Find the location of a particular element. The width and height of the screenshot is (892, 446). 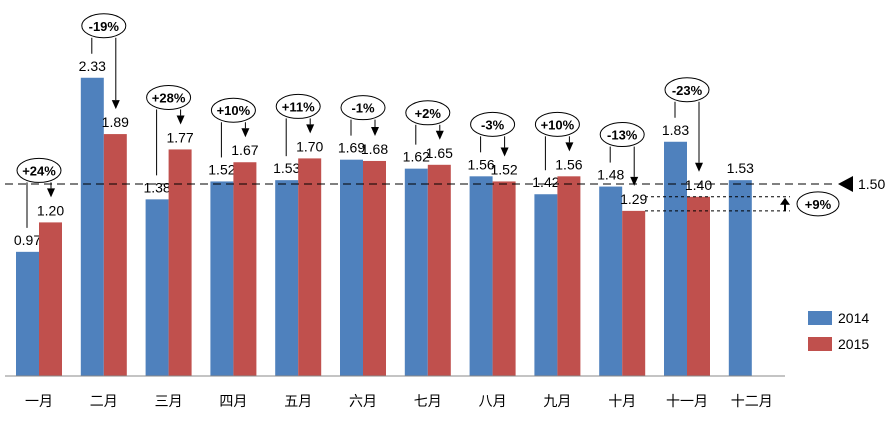

annotation-label: -23% is located at coordinates (687, 90).